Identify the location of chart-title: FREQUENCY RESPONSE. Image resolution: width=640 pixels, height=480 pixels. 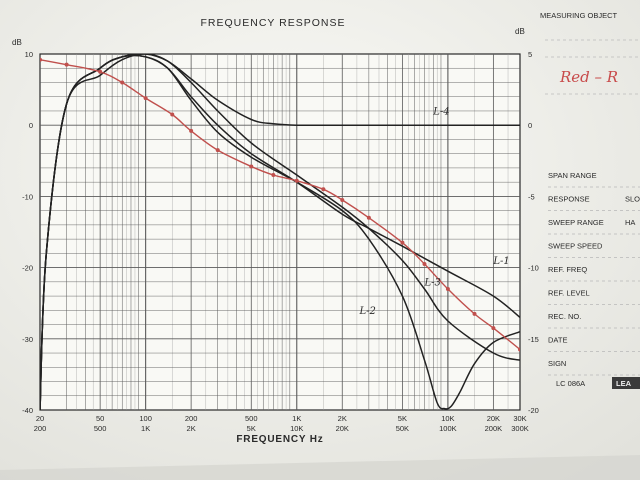
(273, 23).